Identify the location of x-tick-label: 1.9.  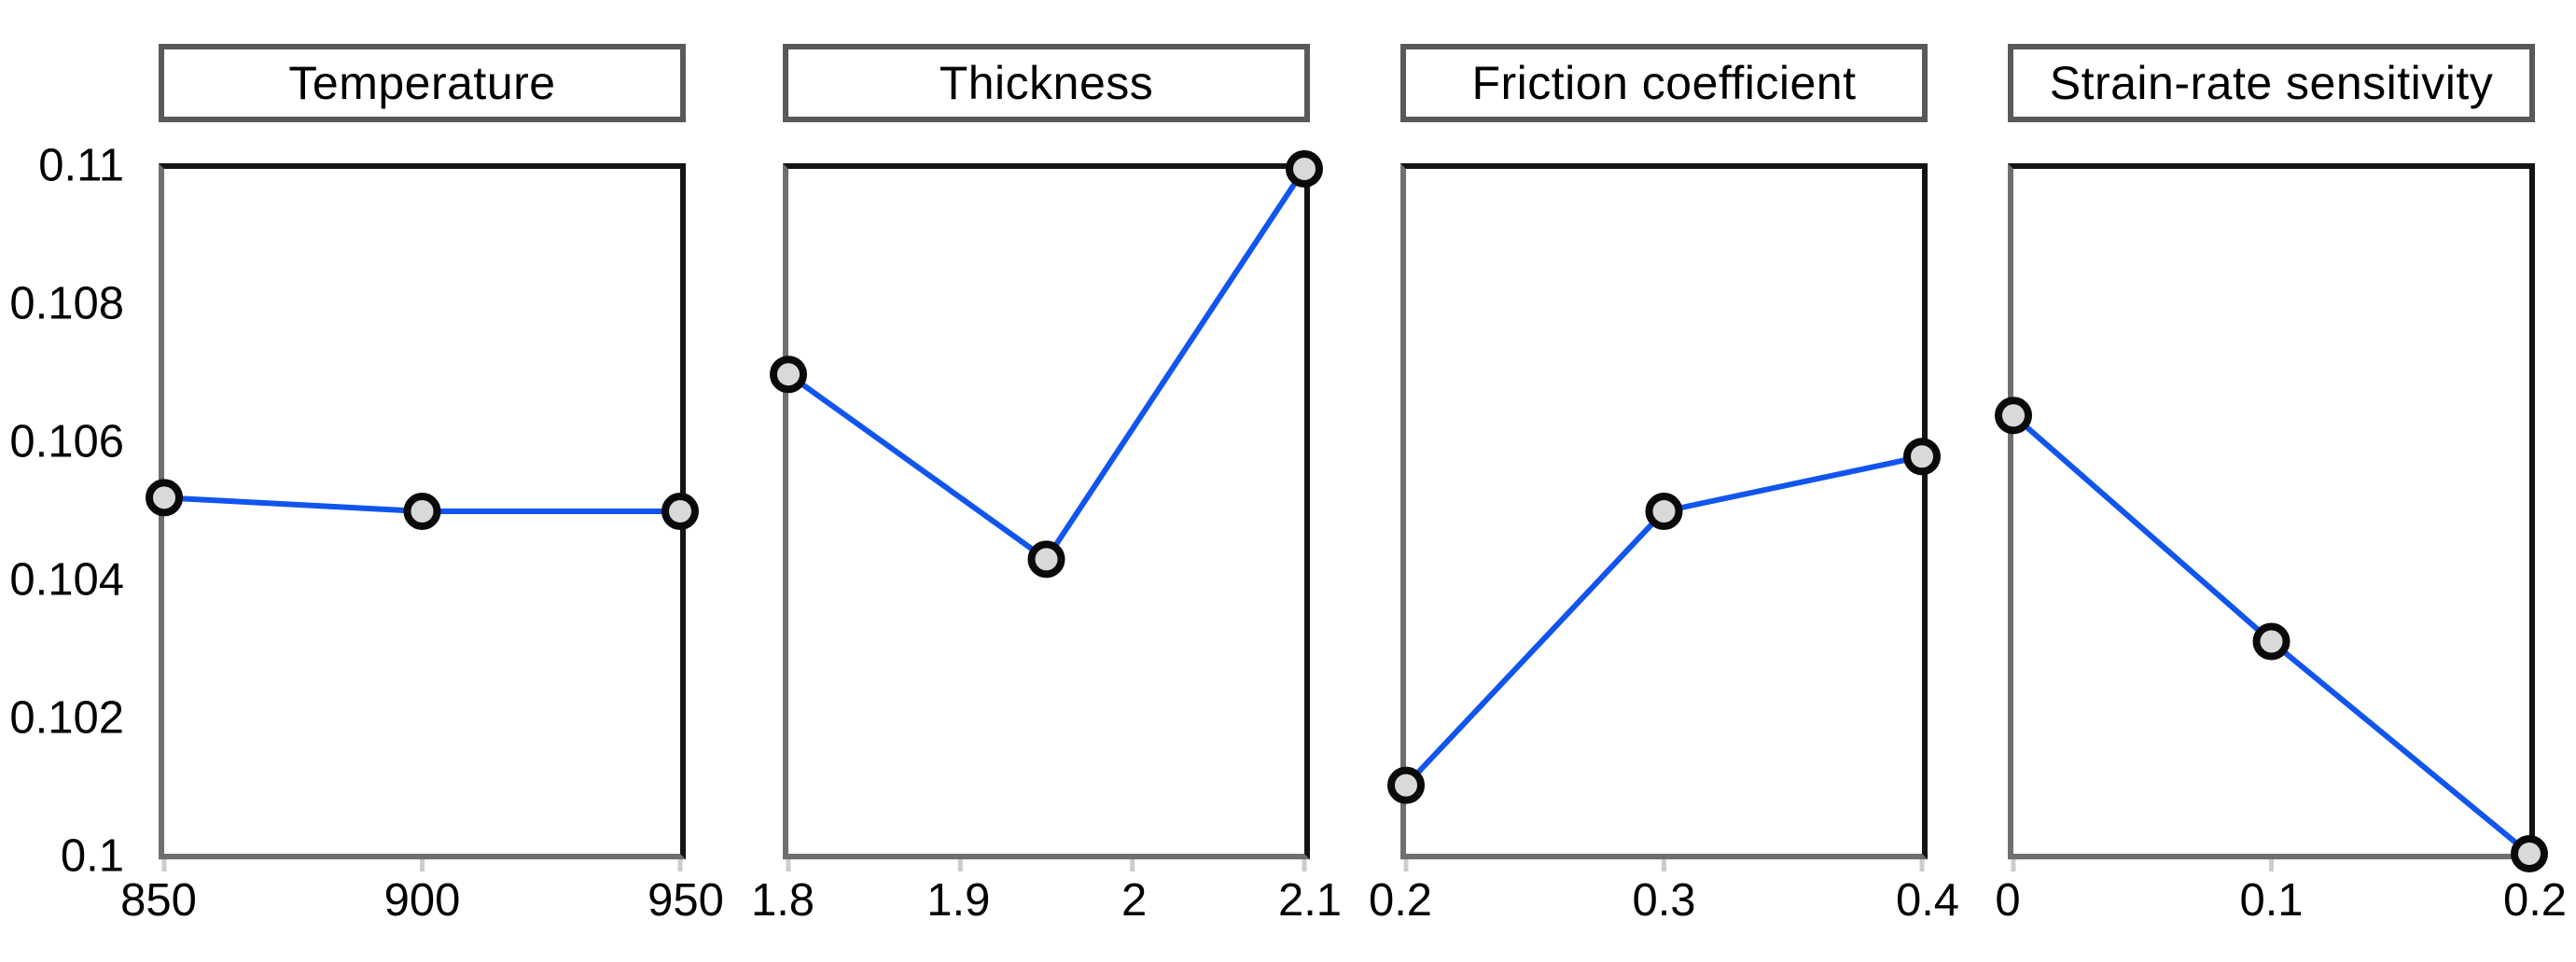
(959, 901).